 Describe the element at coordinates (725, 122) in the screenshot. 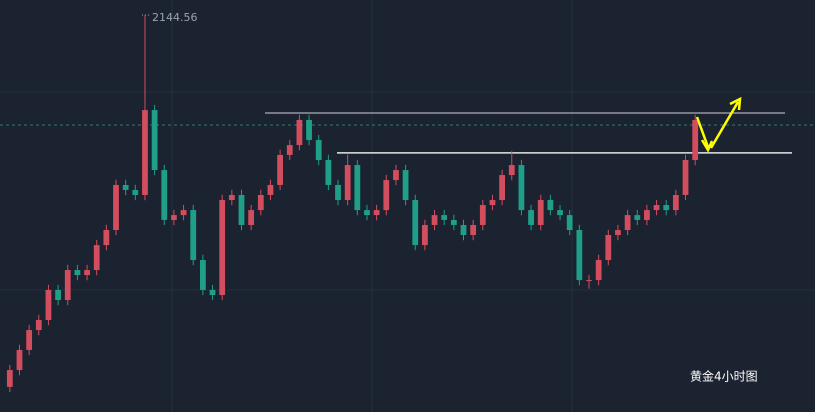

I see `arrow-up` at that location.